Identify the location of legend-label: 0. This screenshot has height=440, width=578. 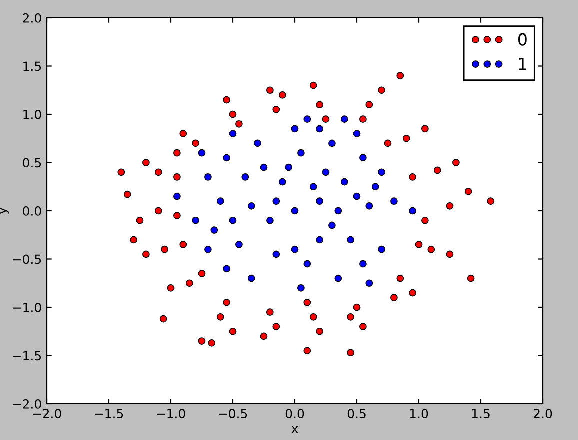
(522, 39).